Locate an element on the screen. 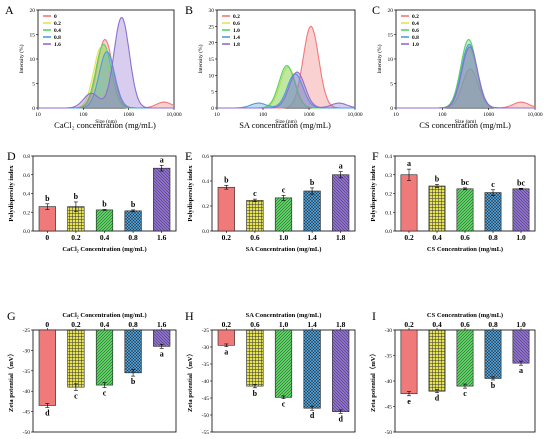  legend-label-0.8: 0.8 is located at coordinates (57, 38).